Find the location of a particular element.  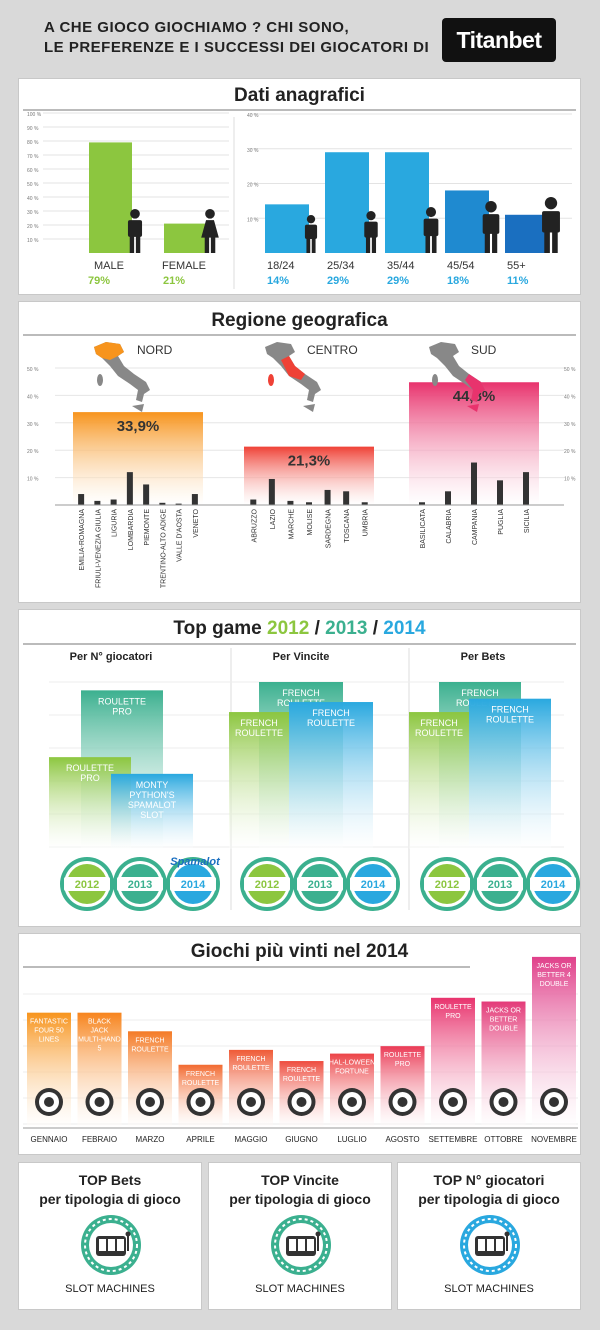

slot-machine-icon is located at coordinates (301, 1245).